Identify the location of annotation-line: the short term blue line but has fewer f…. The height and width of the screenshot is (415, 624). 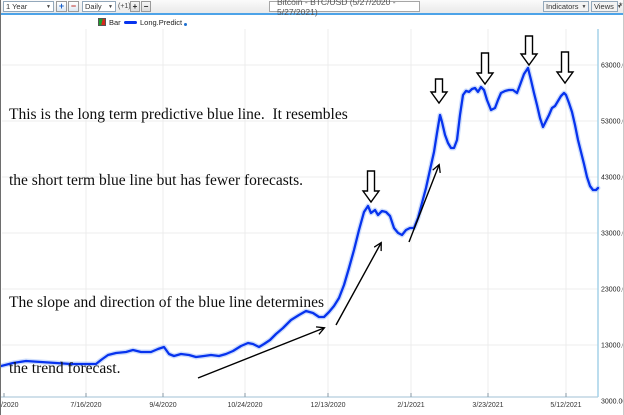
(156, 180).